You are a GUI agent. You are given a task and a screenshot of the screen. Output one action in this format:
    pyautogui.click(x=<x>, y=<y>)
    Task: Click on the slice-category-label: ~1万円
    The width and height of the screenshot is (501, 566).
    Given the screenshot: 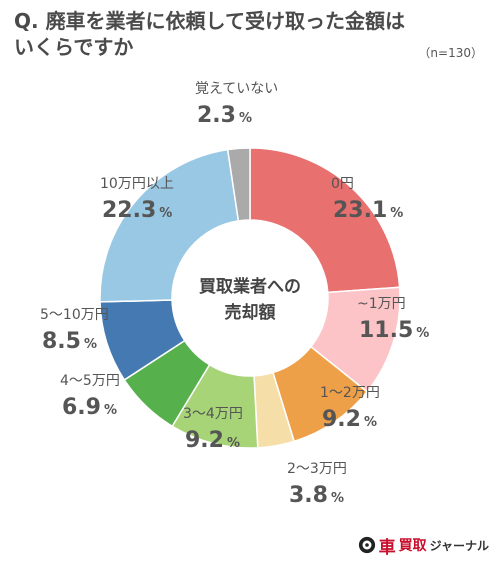 What is the action you would take?
    pyautogui.click(x=381, y=304)
    